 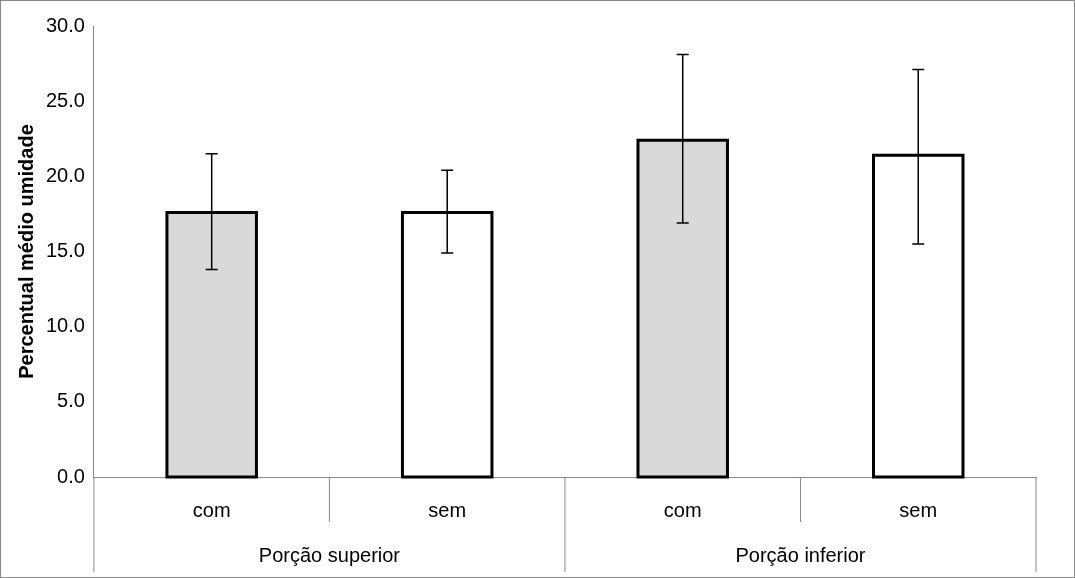 What do you see at coordinates (25, 251) in the screenshot?
I see `y-axis-title: Percentual médio umidade` at bounding box center [25, 251].